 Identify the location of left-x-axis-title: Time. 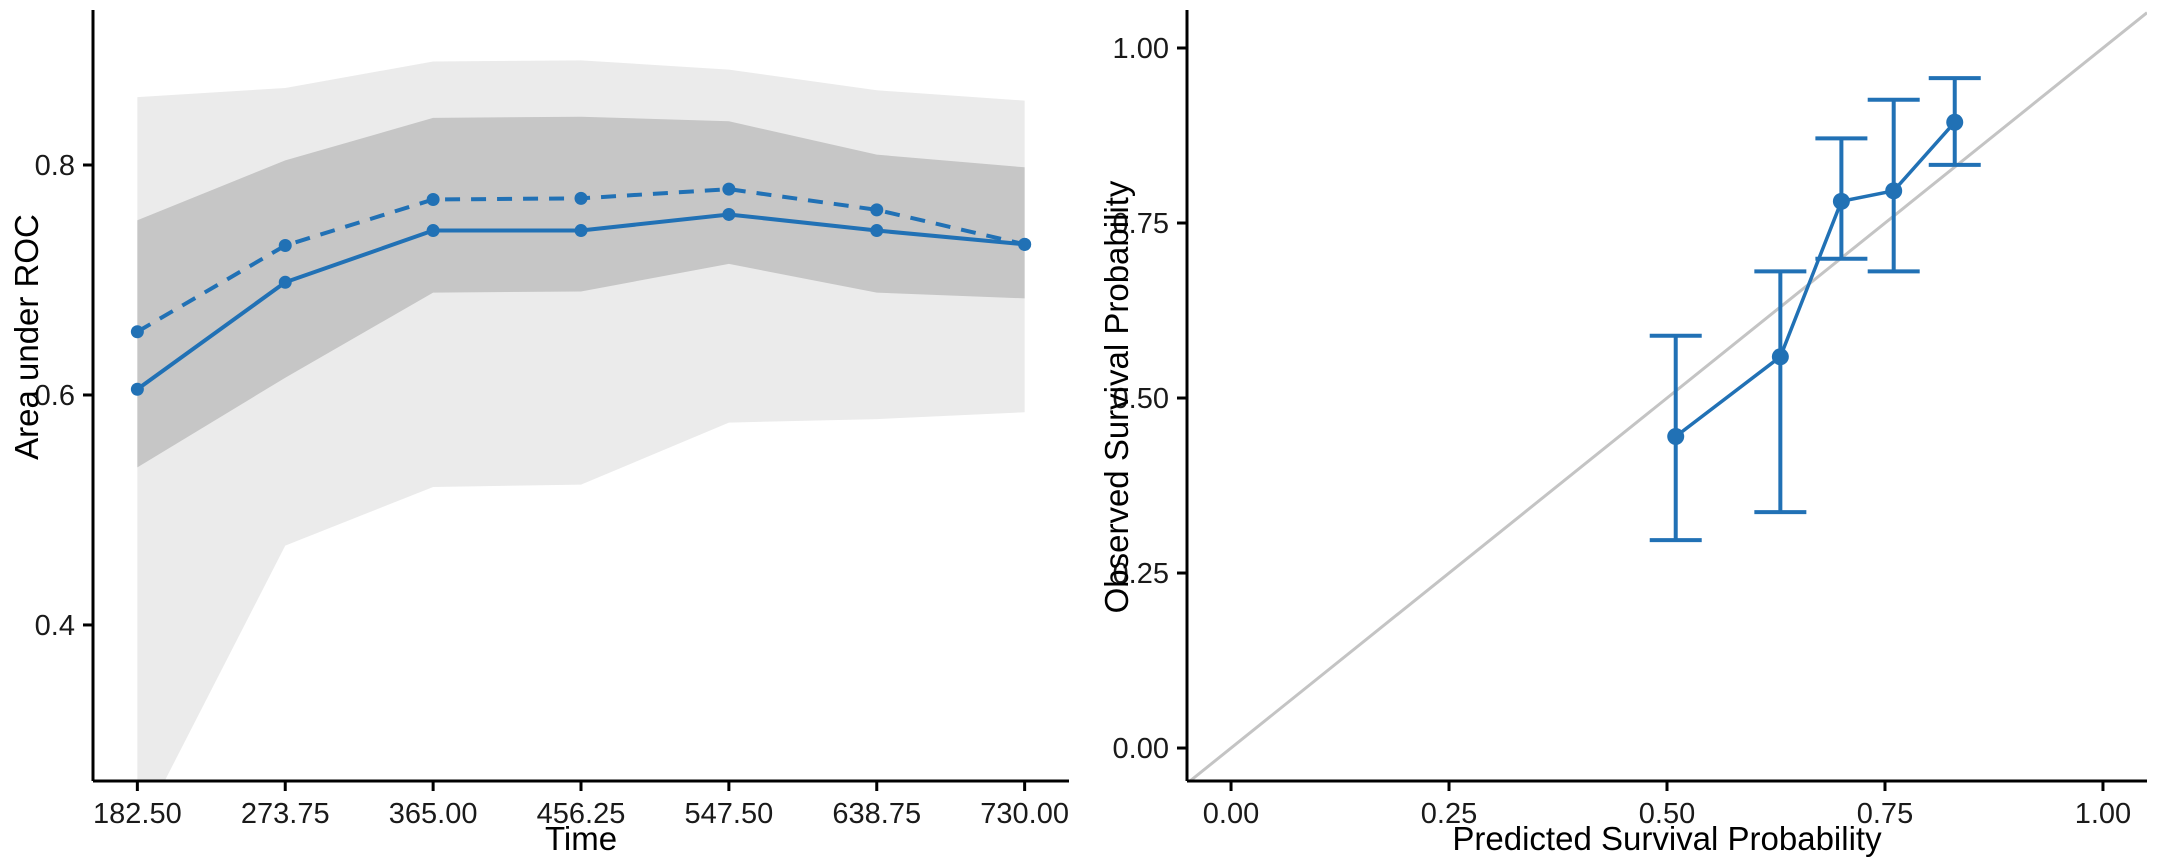
(581, 838).